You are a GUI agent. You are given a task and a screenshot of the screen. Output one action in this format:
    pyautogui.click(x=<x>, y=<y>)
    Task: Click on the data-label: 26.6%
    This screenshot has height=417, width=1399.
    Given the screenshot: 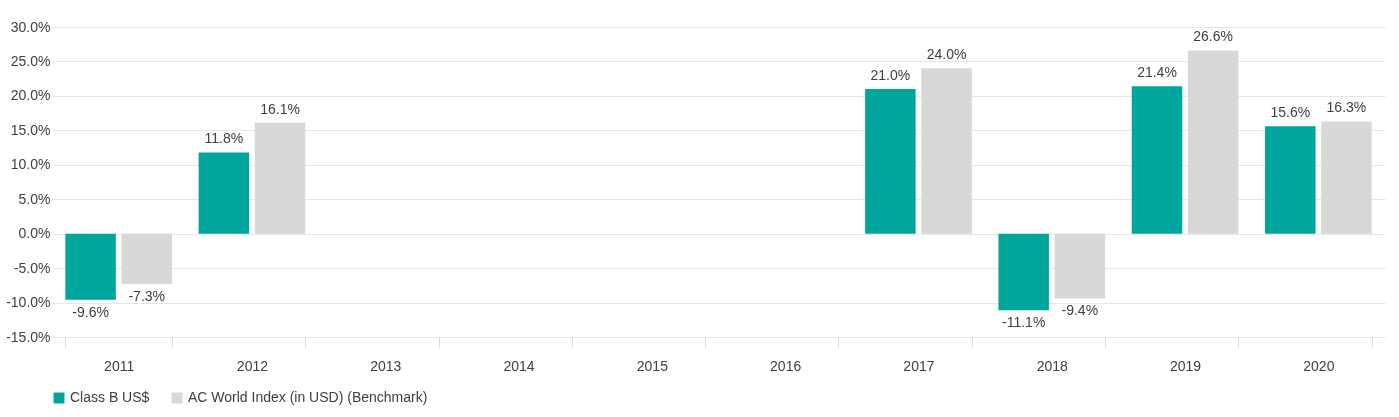 What is the action you would take?
    pyautogui.click(x=1213, y=36)
    